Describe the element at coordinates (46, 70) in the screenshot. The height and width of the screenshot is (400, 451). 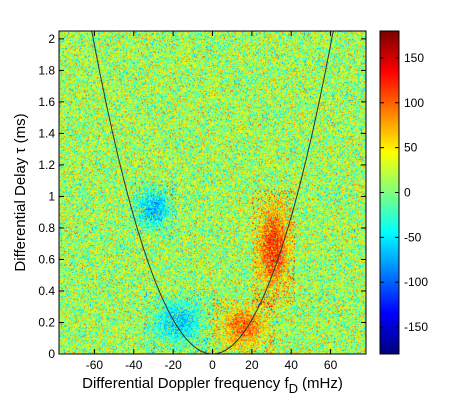
I see `y-tick-label: 1.8` at that location.